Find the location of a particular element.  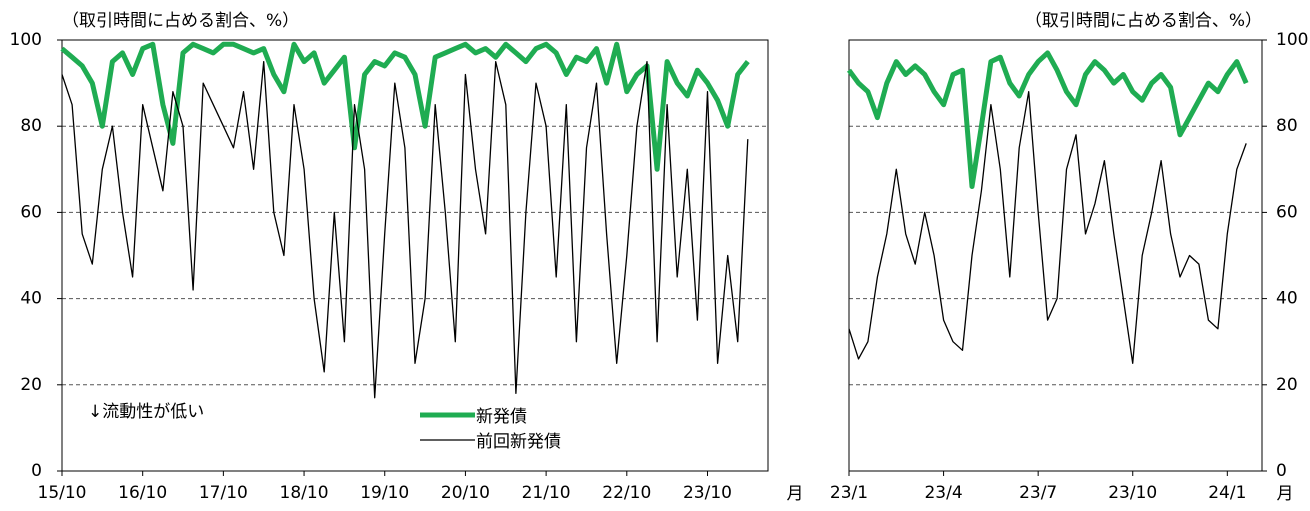

legend-label: 新発債 is located at coordinates (501, 417).